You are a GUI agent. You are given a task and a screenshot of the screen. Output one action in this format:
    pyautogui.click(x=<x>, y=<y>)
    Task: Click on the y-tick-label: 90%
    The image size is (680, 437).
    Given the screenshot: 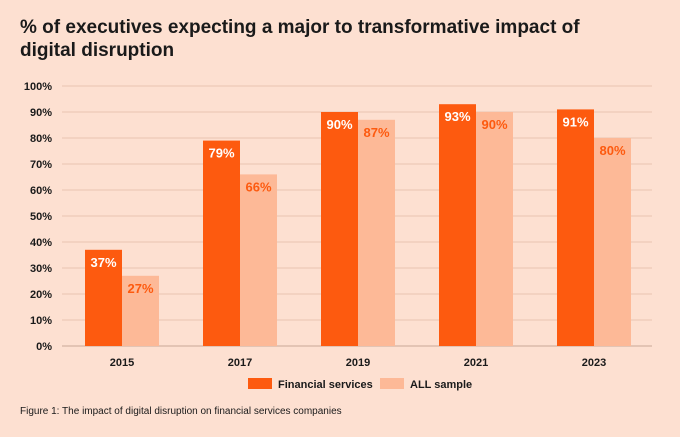 What is the action you would take?
    pyautogui.click(x=41, y=113)
    